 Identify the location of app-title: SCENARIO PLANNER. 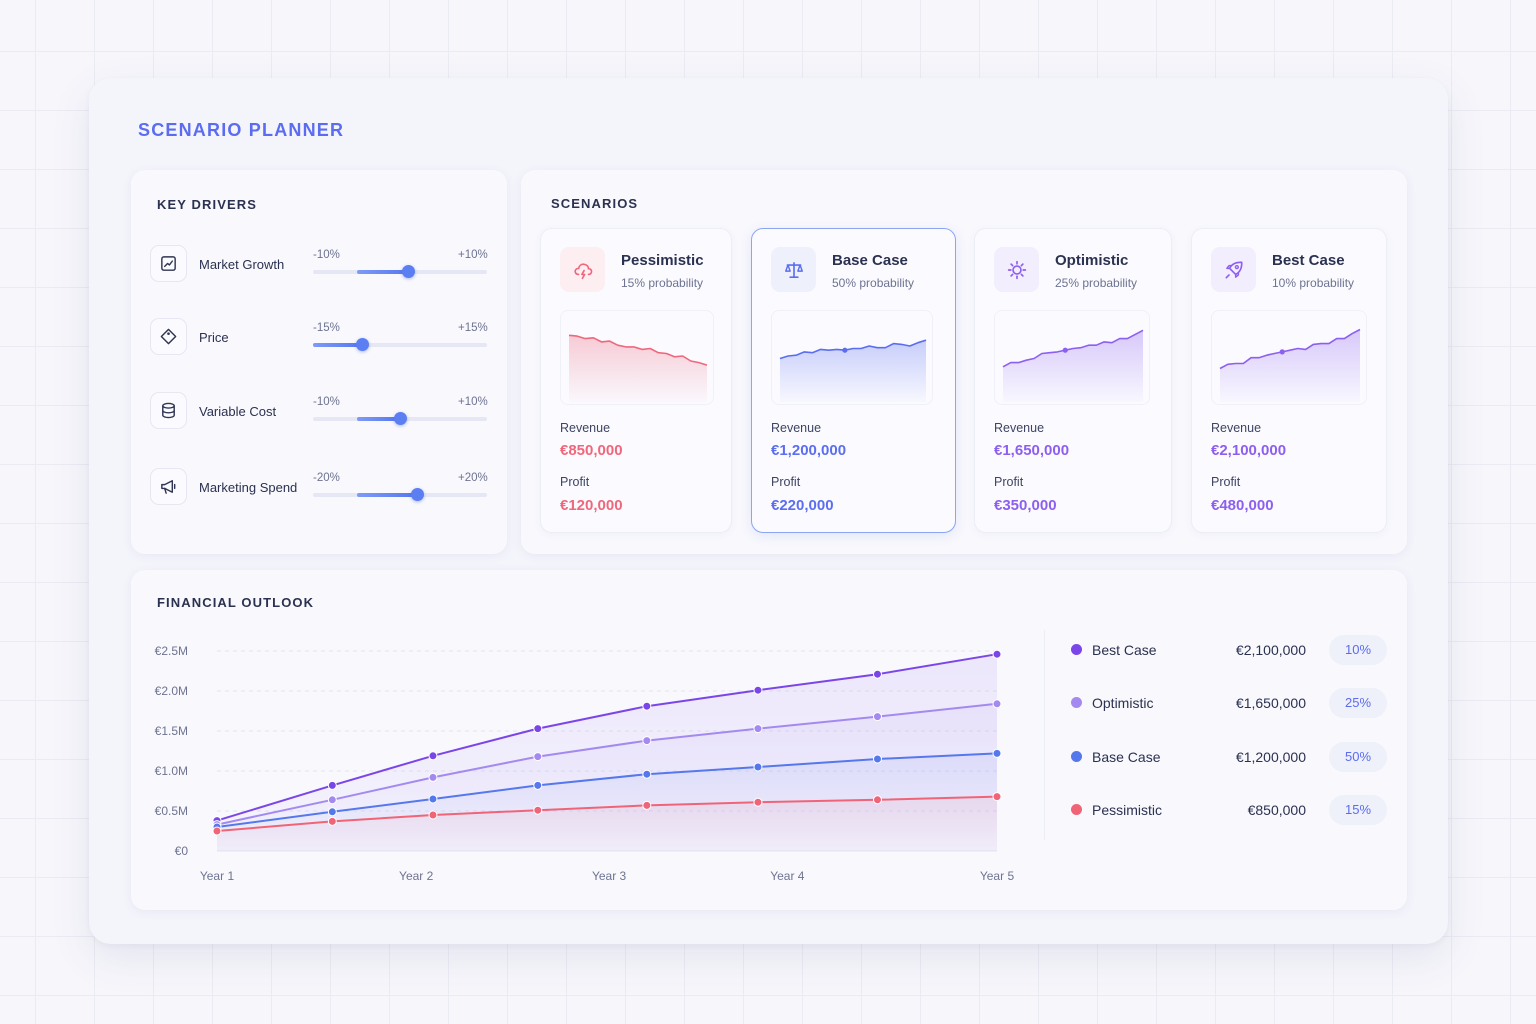
(241, 130).